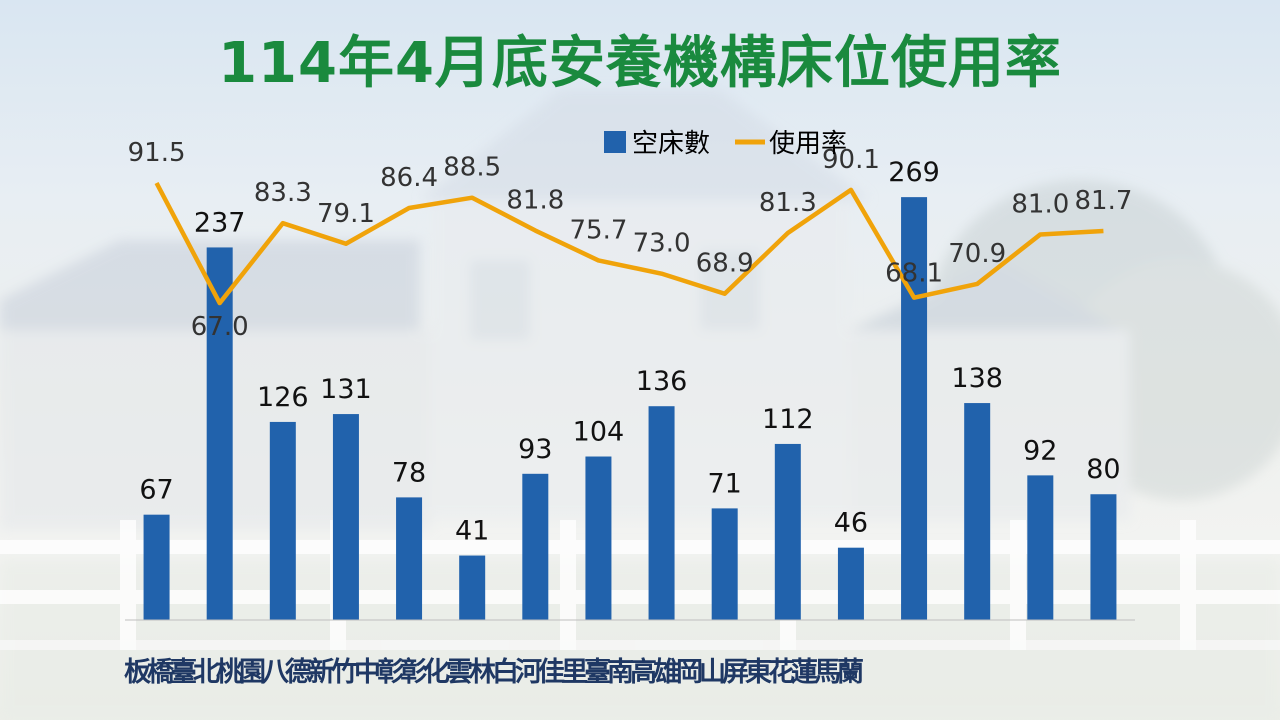 This screenshot has width=1280, height=720. Describe the element at coordinates (640, 63) in the screenshot. I see `page-title: 114年4月底安養機構床位使用率` at that location.